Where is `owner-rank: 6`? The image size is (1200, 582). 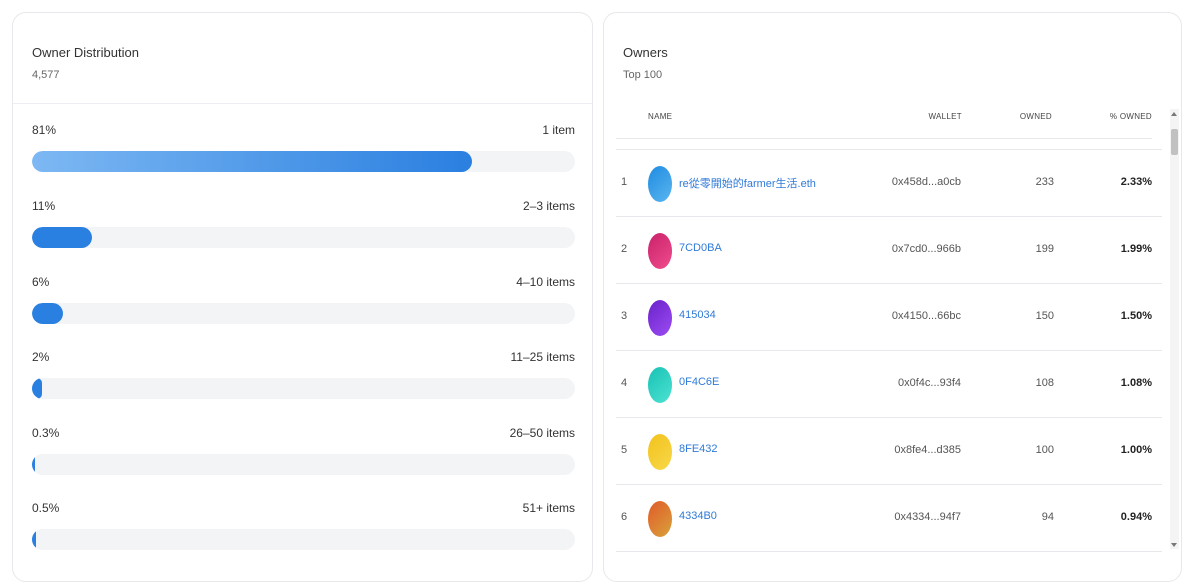 owner-rank: 6 is located at coordinates (624, 517).